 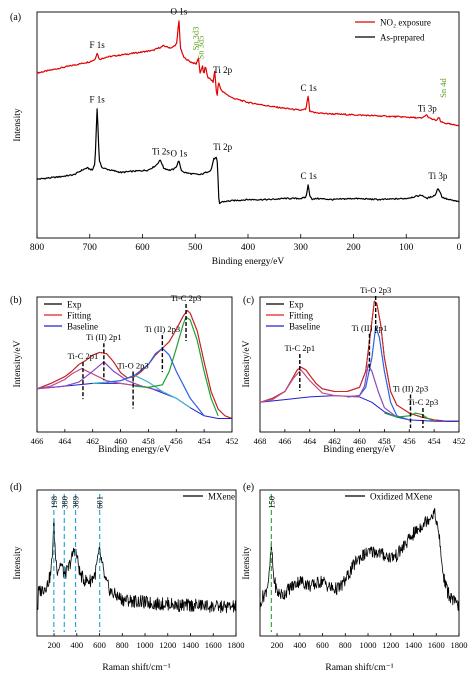 I want to click on panel-label: (a), so click(x=15, y=17).